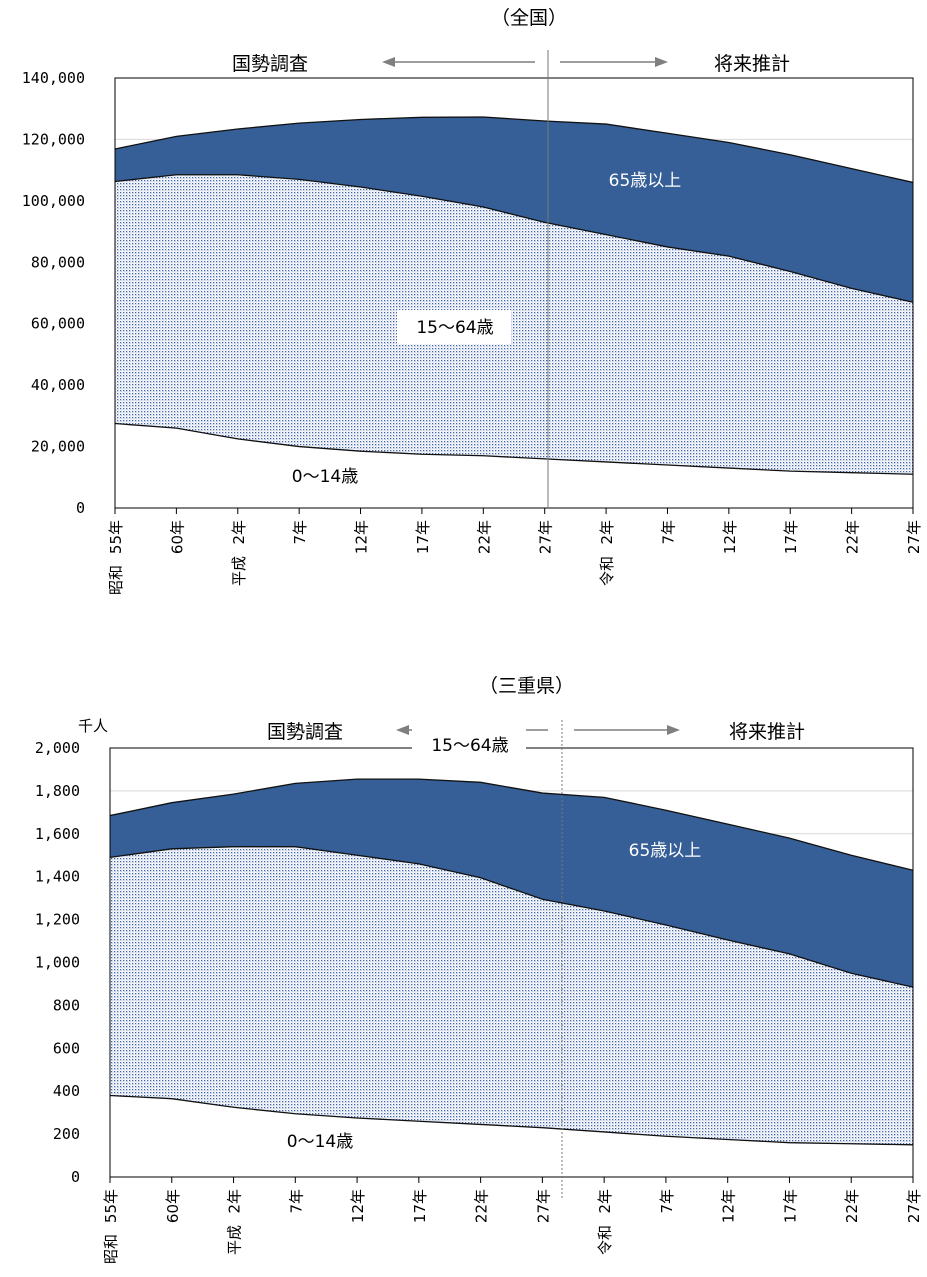 This screenshot has height=1277, width=927. What do you see at coordinates (57, 791) in the screenshot?
I see `y-tick-label: 1,800` at bounding box center [57, 791].